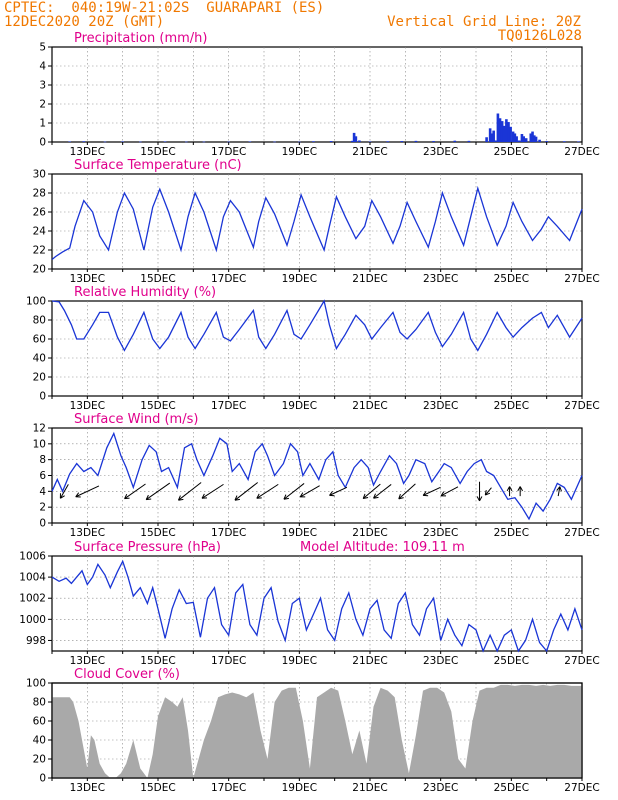  I want to click on panel-title: Surface Pressure (hPa), so click(147, 547).